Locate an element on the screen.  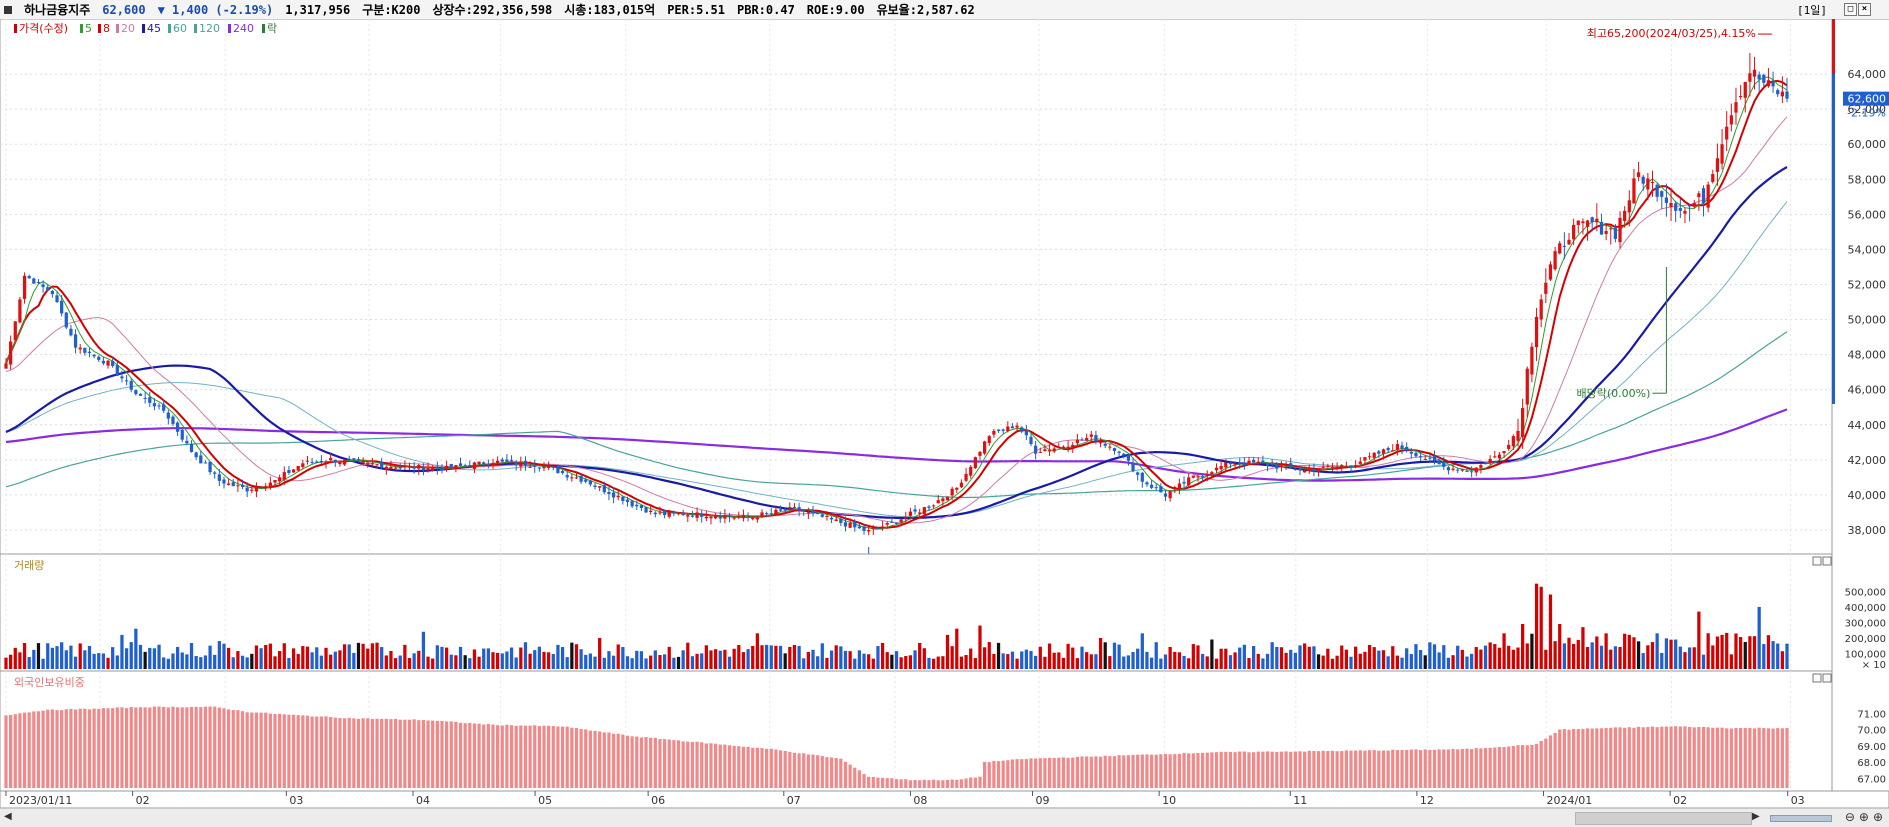
close-icon: × is located at coordinates (1864, 9).